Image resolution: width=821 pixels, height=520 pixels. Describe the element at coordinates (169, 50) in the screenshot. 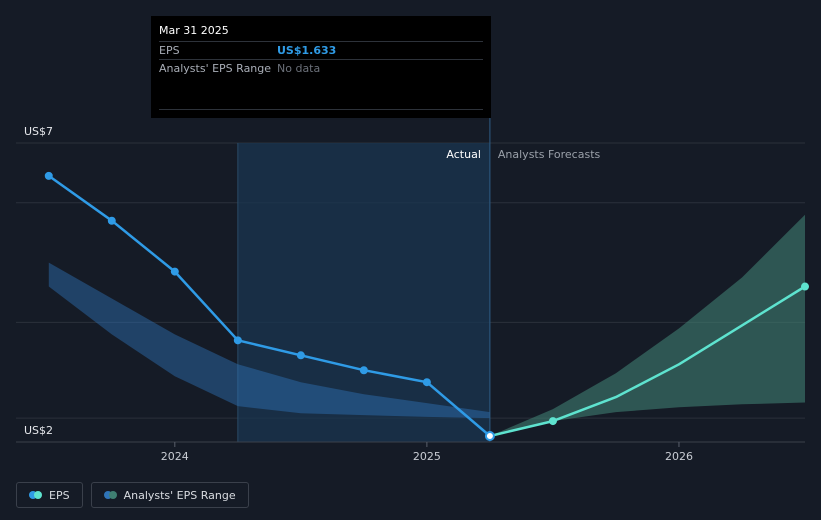

I see `tooltip-eps-label: EPS` at that location.